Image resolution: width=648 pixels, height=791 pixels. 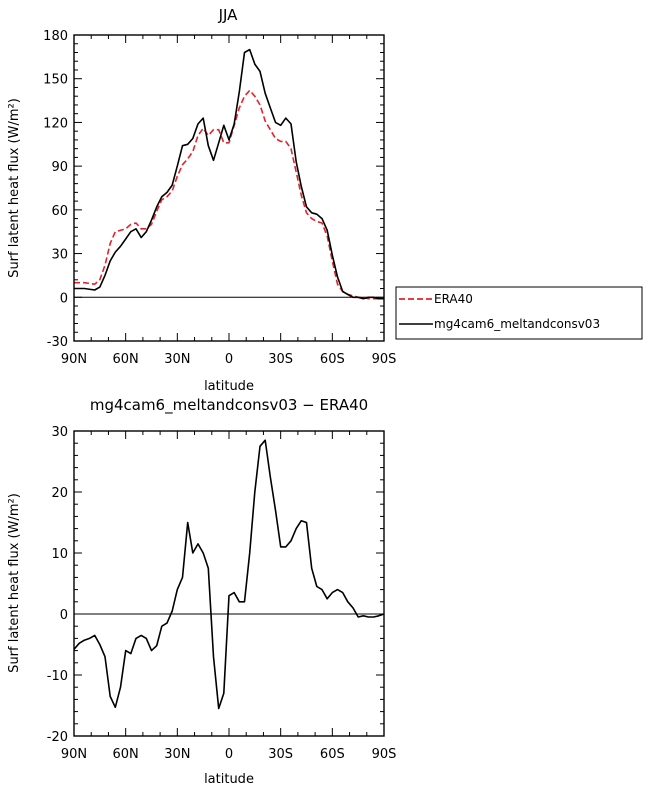 What do you see at coordinates (57, 737) in the screenshot?
I see `y-tick-label: -20` at bounding box center [57, 737].